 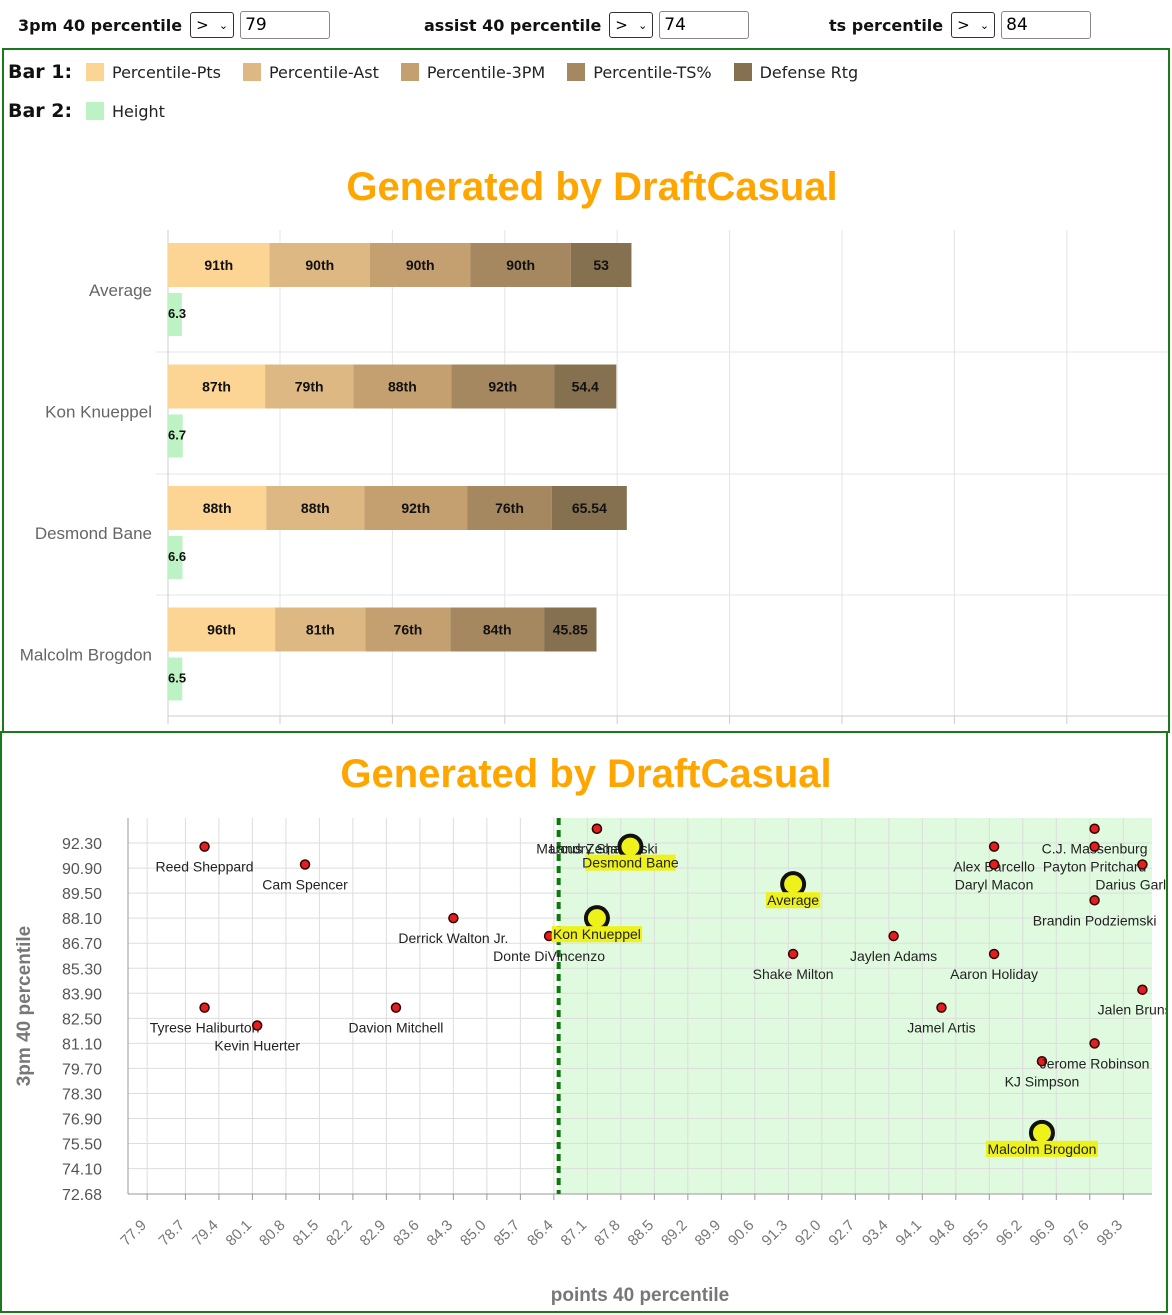 I want to click on filter-assist-operator-value: >, so click(x=621, y=25).